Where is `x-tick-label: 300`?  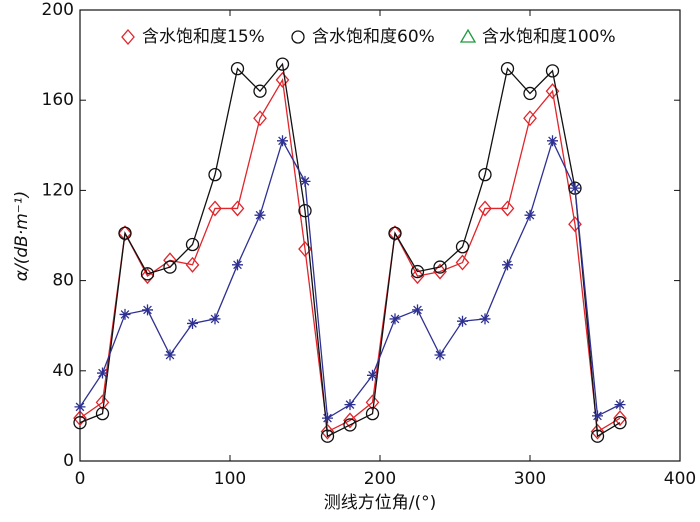
x-tick-label: 300 is located at coordinates (530, 479).